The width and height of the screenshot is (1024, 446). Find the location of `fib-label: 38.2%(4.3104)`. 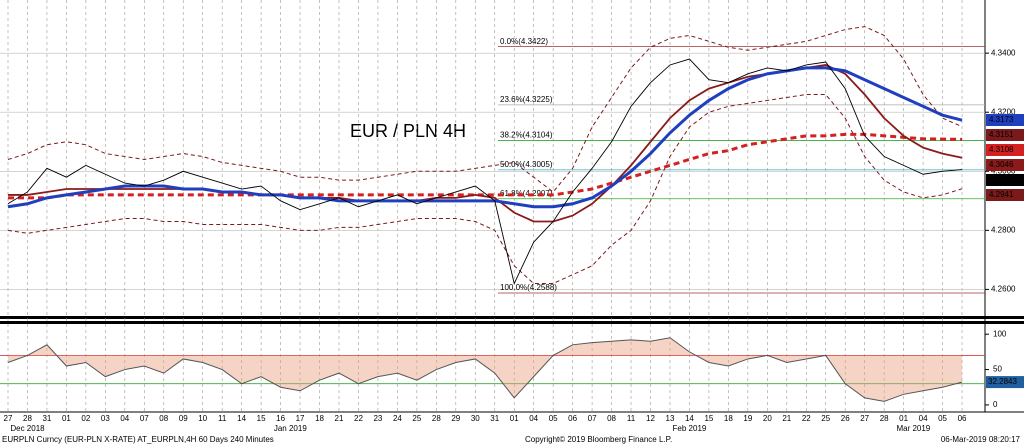

fib-label: 38.2%(4.3104) is located at coordinates (526, 135).